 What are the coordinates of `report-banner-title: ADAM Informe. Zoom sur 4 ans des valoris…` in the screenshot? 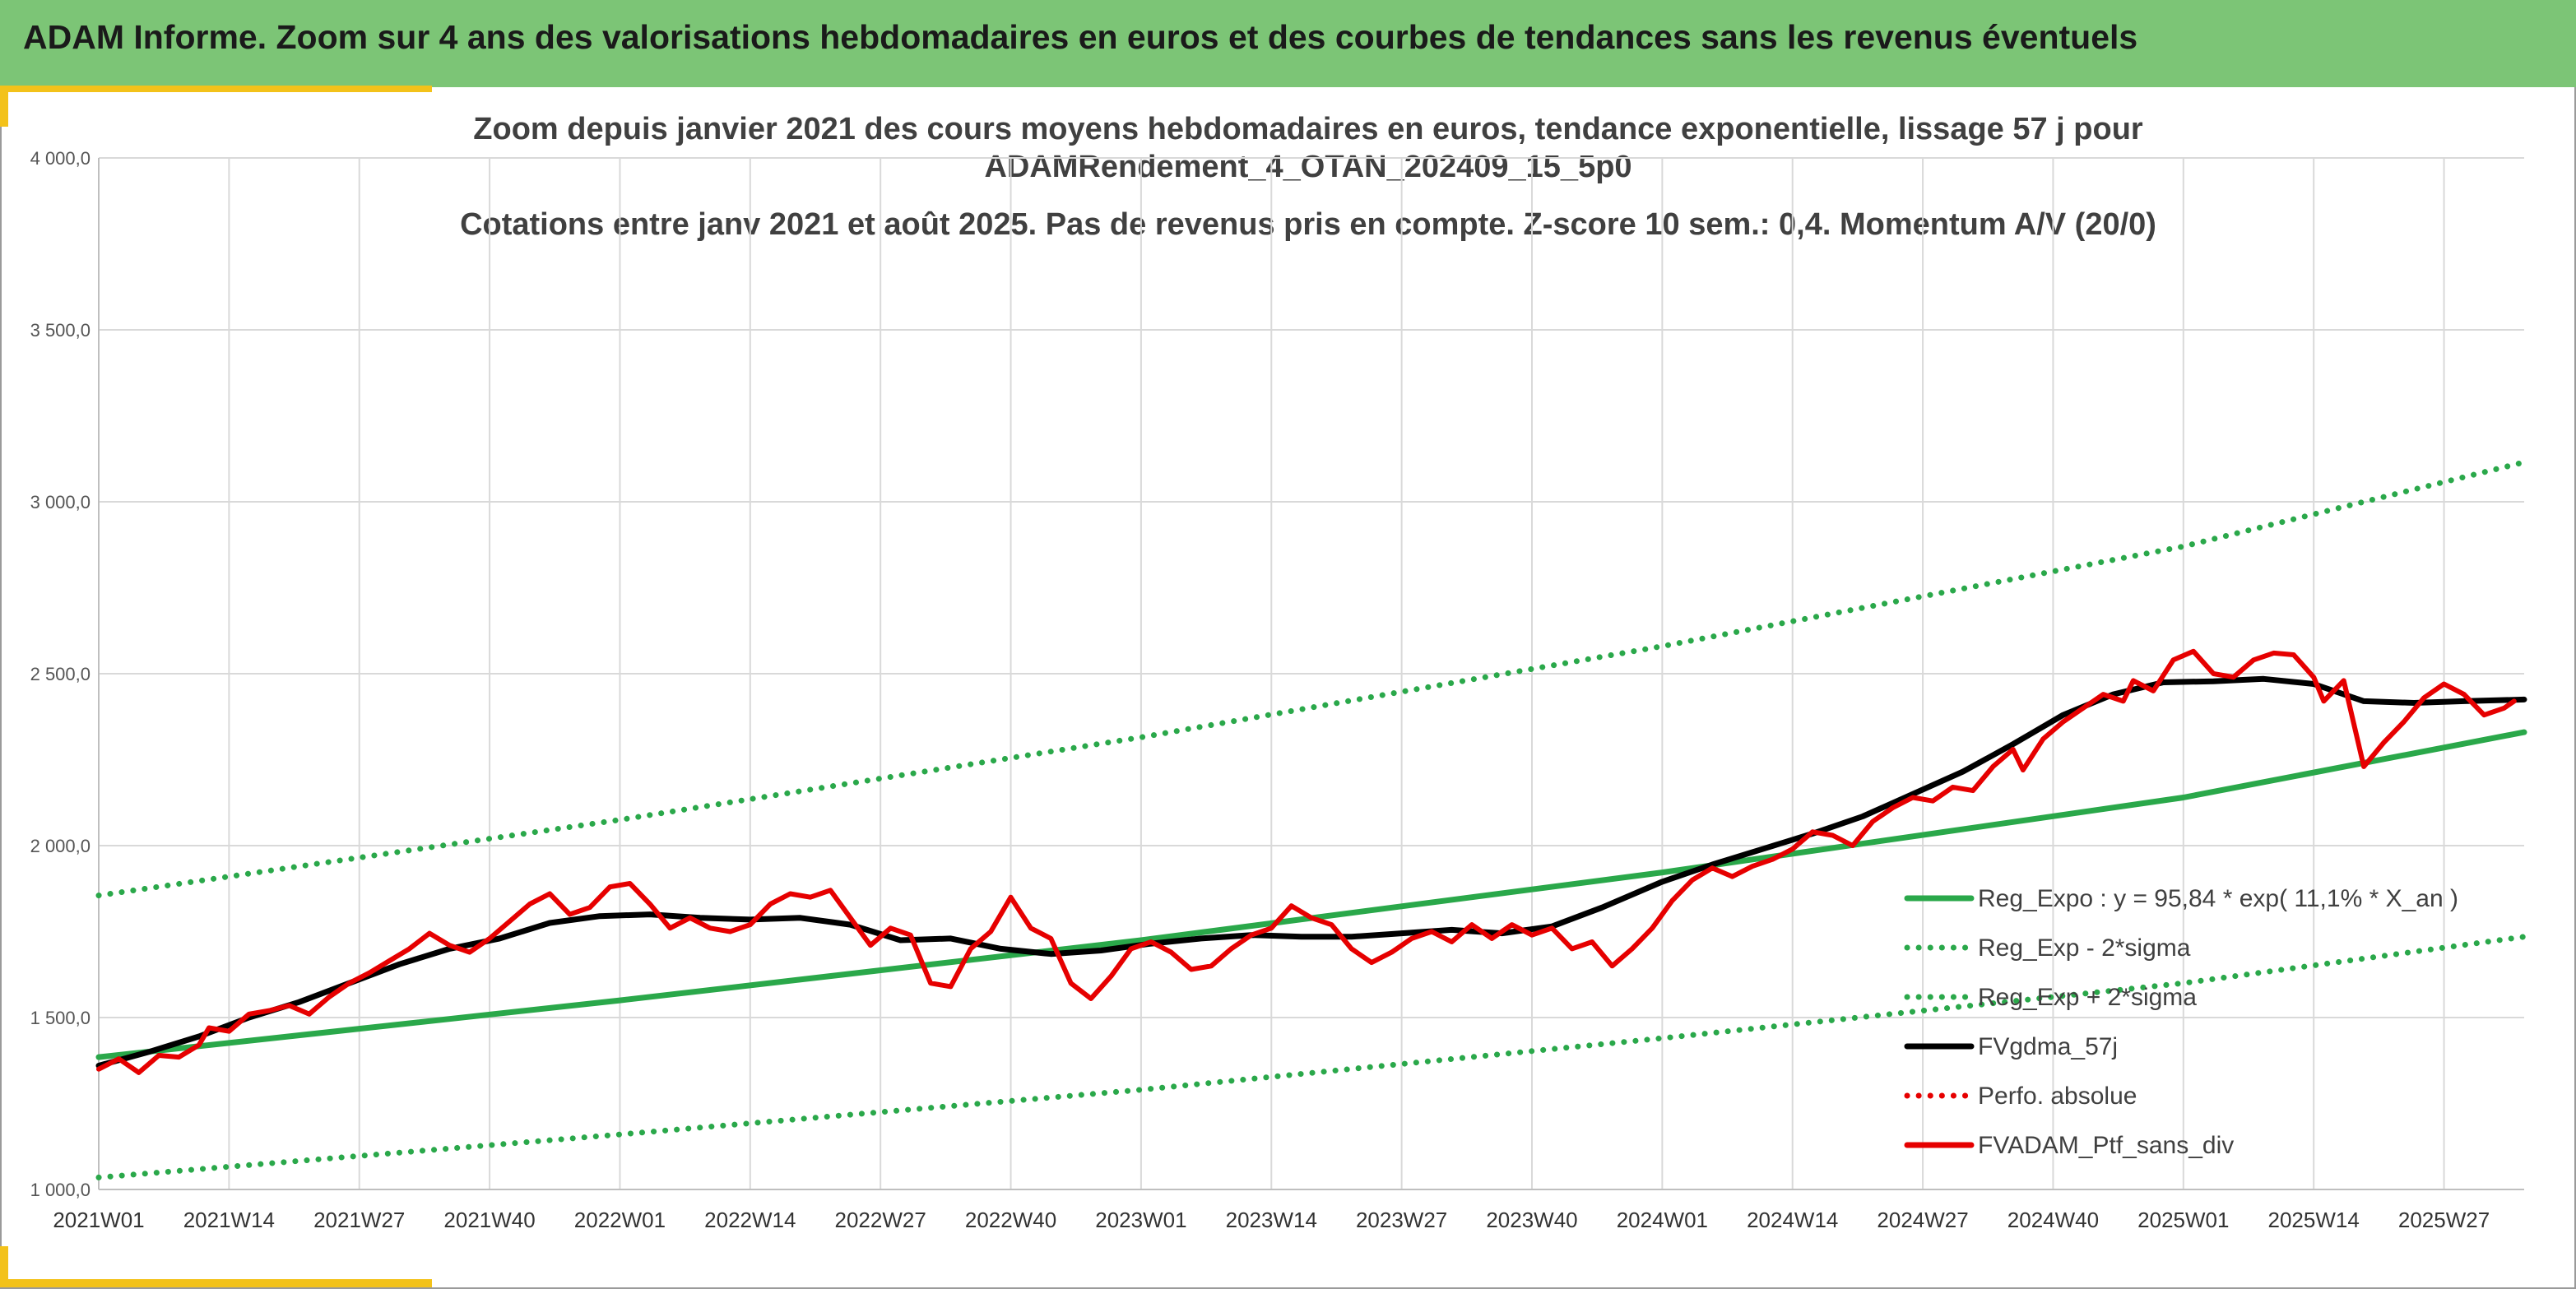 It's located at (1081, 37).